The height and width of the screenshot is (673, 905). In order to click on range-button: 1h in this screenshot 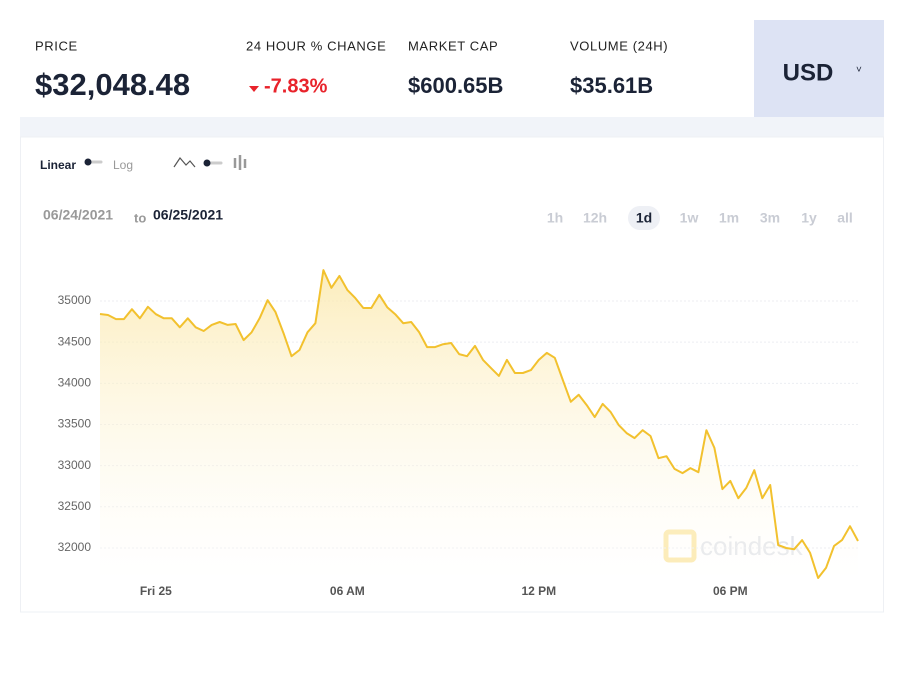, I will do `click(555, 218)`.